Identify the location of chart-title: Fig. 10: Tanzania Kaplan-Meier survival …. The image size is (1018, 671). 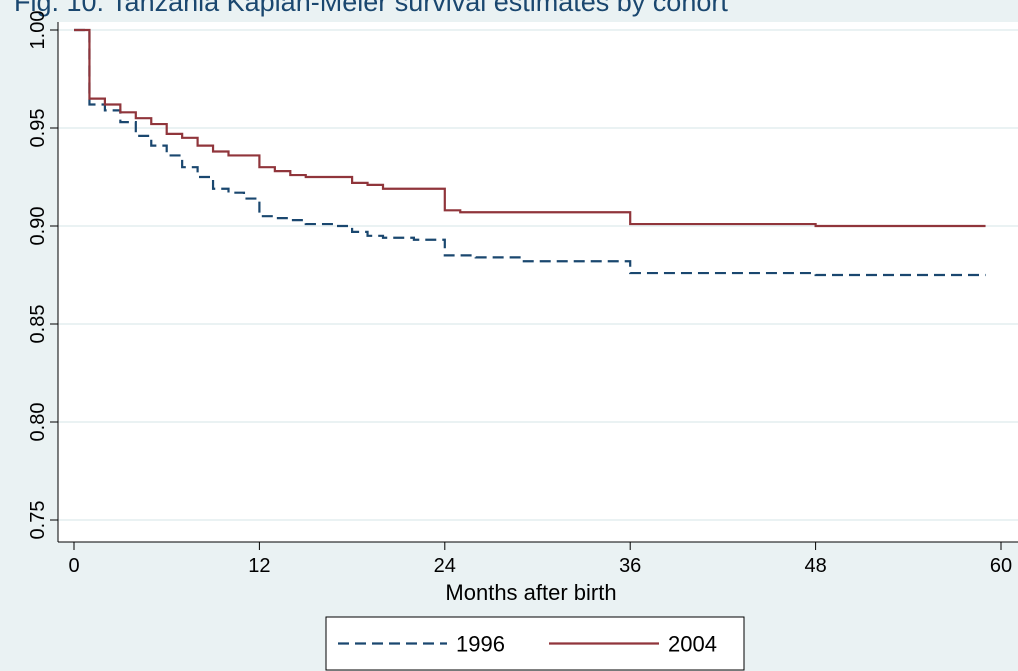
(371, 8).